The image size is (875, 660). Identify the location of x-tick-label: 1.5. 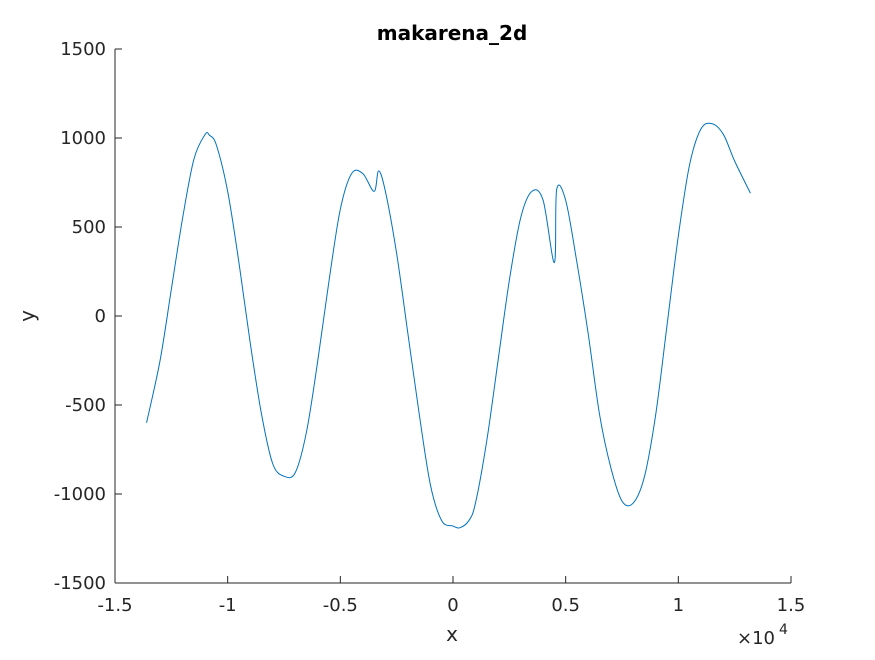
(791, 605).